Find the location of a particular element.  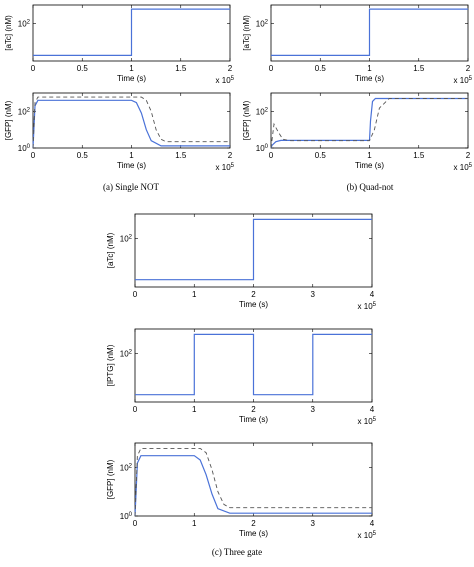

chart-b-top: 0 0.5 1 1.5 2 102 Time (s) [aTc] (nM) x 105 is located at coordinates (357, 44).